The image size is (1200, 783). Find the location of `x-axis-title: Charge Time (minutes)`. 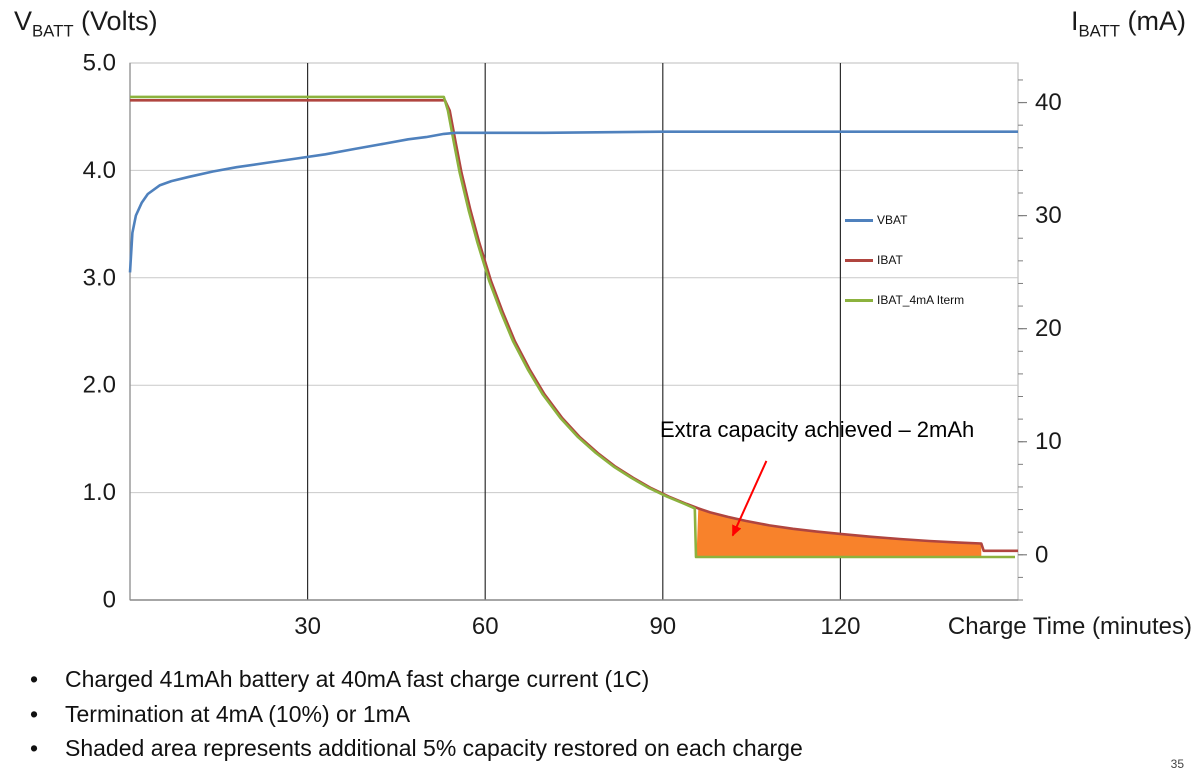

x-axis-title: Charge Time (minutes) is located at coordinates (1070, 626).